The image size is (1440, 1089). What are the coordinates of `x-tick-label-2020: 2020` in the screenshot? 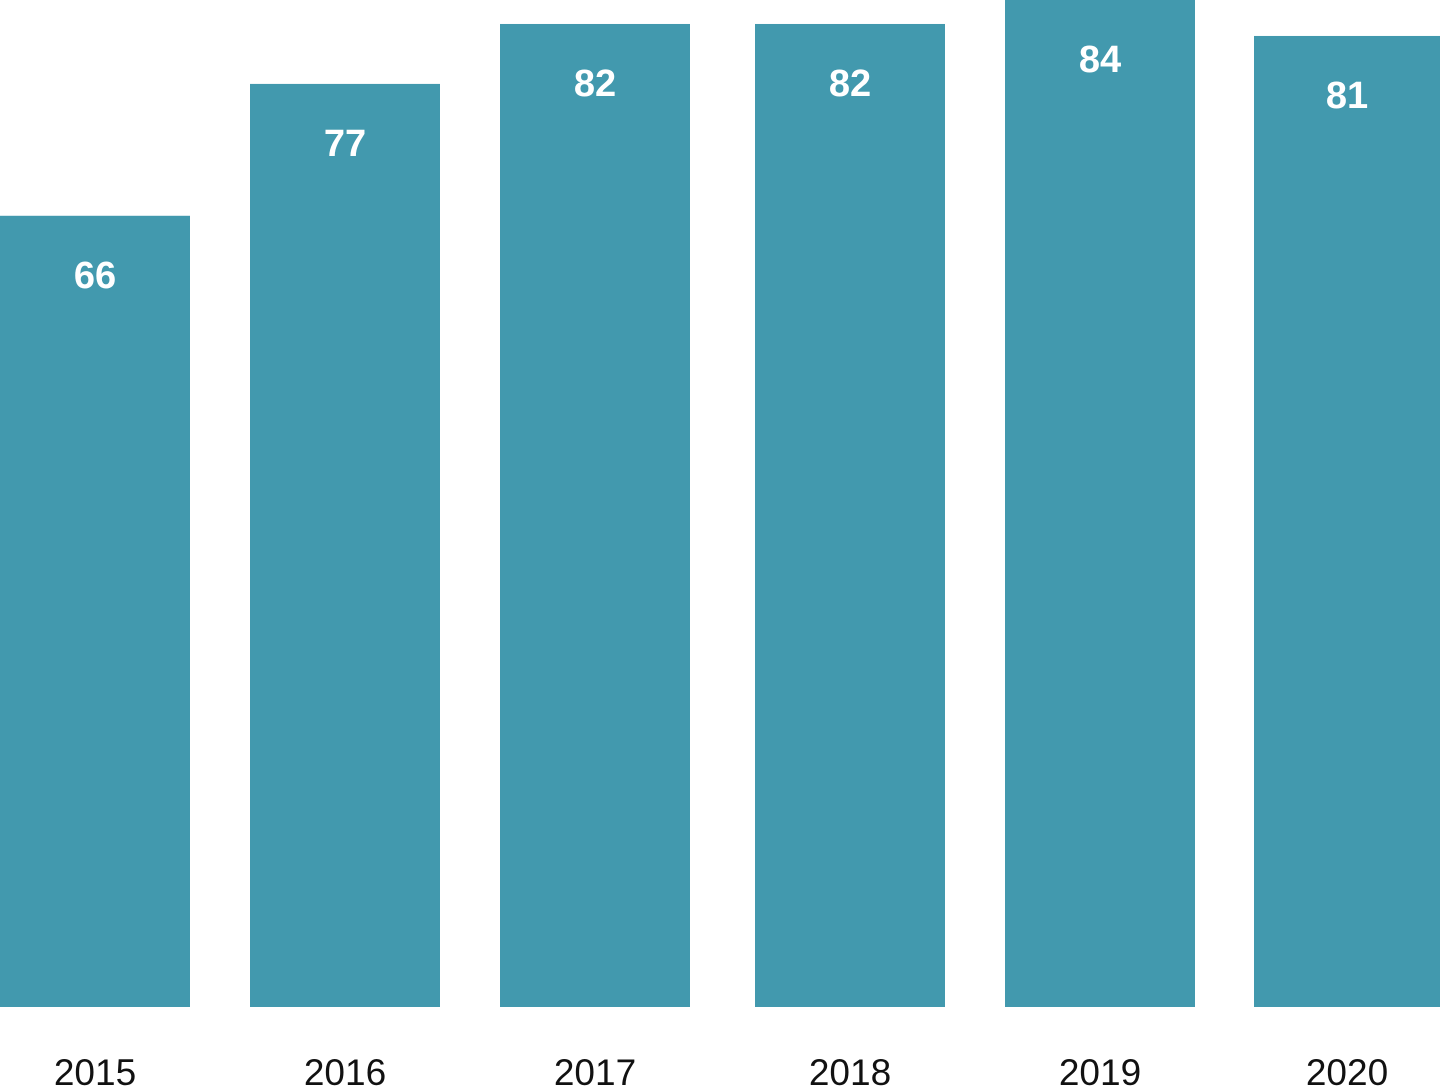 It's located at (1347, 1070).